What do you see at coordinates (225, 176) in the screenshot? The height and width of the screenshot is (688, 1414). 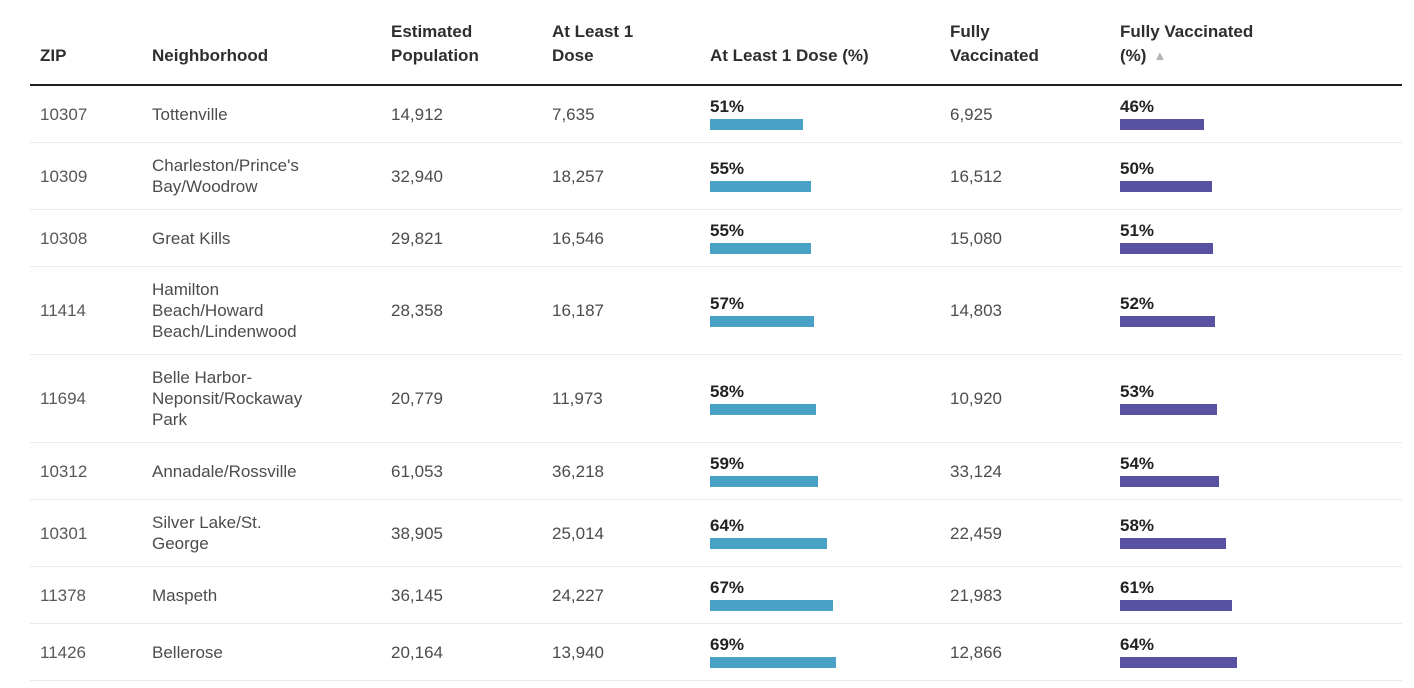 I see `neighborhood-value: Charleston/Prince's Bay/Woodrow` at bounding box center [225, 176].